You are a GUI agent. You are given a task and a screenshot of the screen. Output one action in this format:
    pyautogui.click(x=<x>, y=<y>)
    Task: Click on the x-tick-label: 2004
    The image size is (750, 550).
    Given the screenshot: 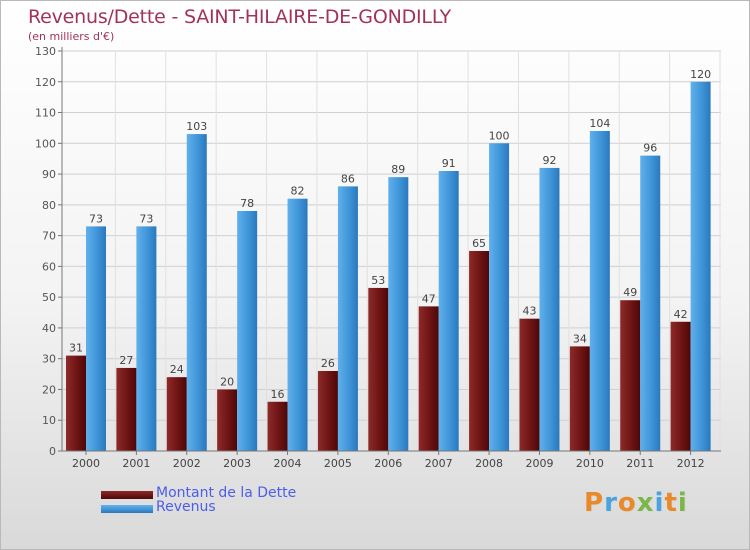 What is the action you would take?
    pyautogui.click(x=288, y=463)
    